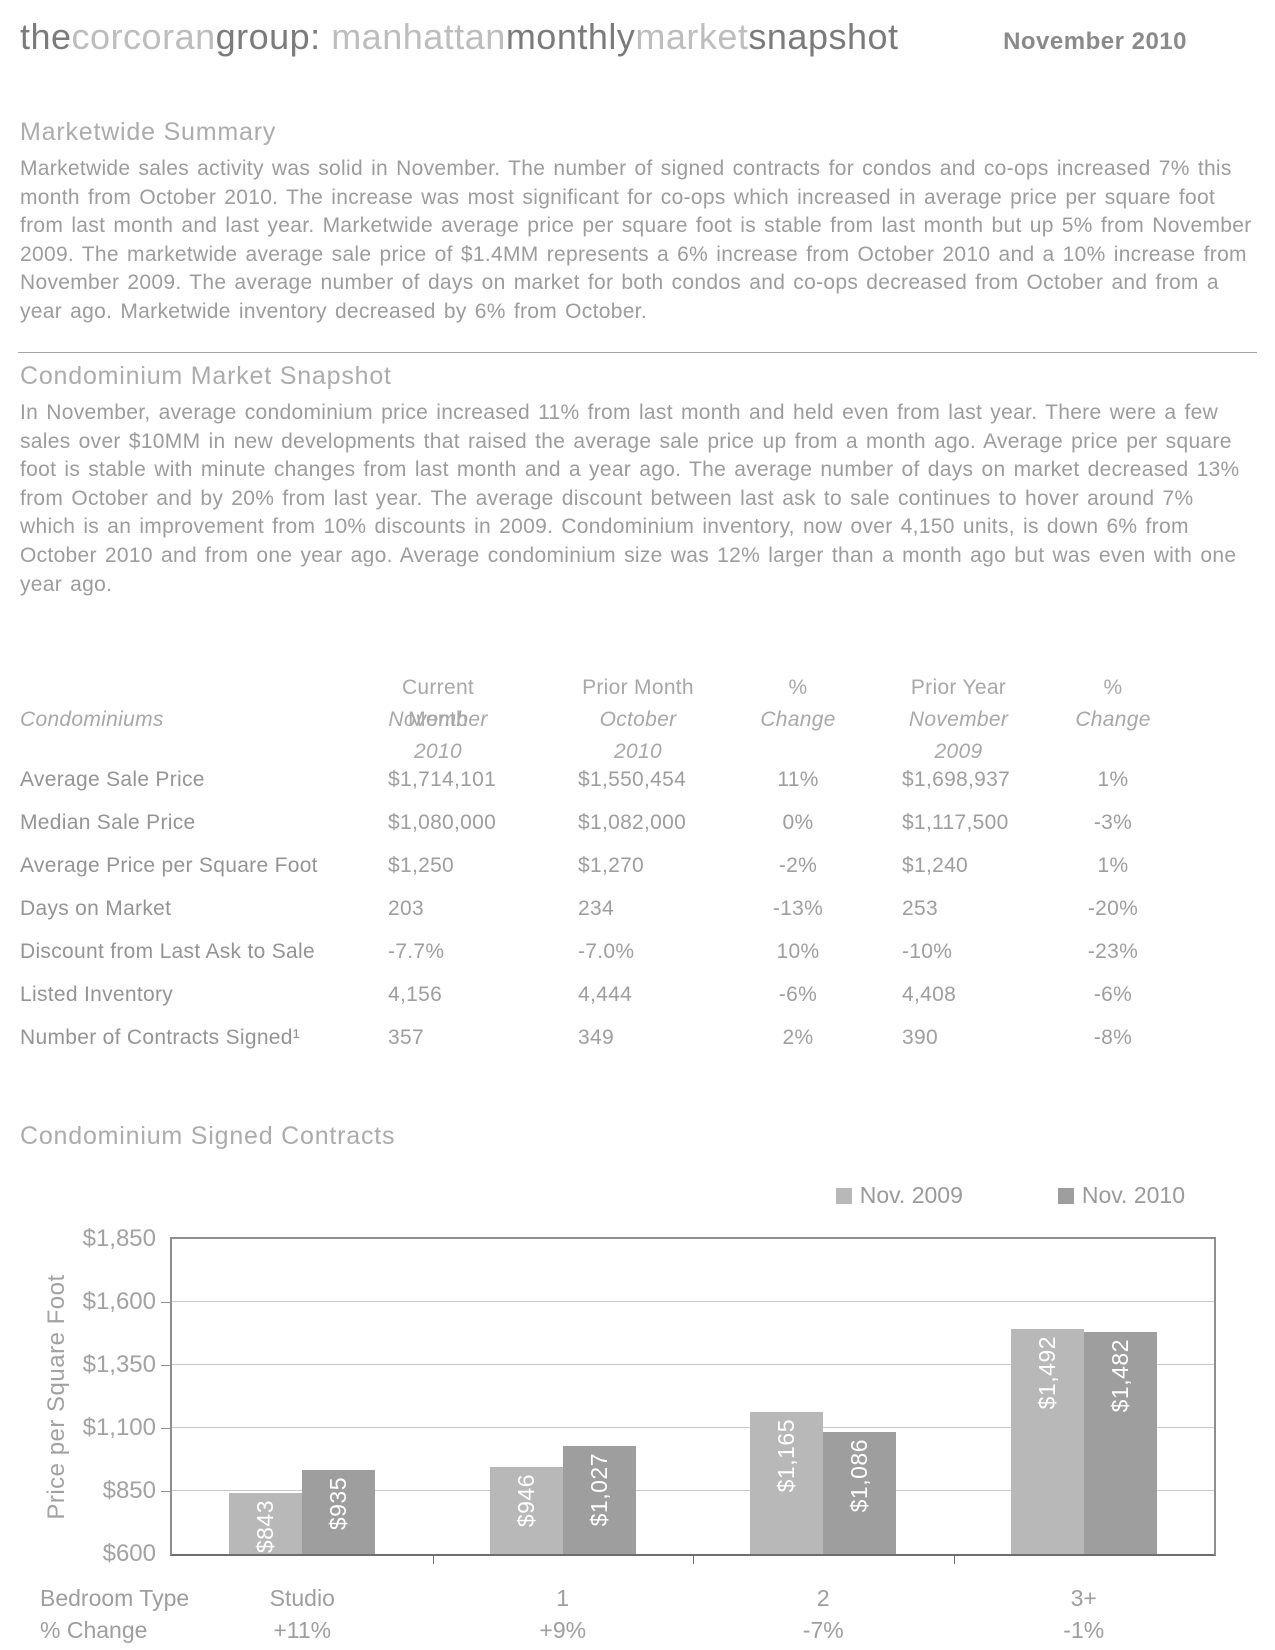  I want to click on table-cell: 0%, so click(798, 822).